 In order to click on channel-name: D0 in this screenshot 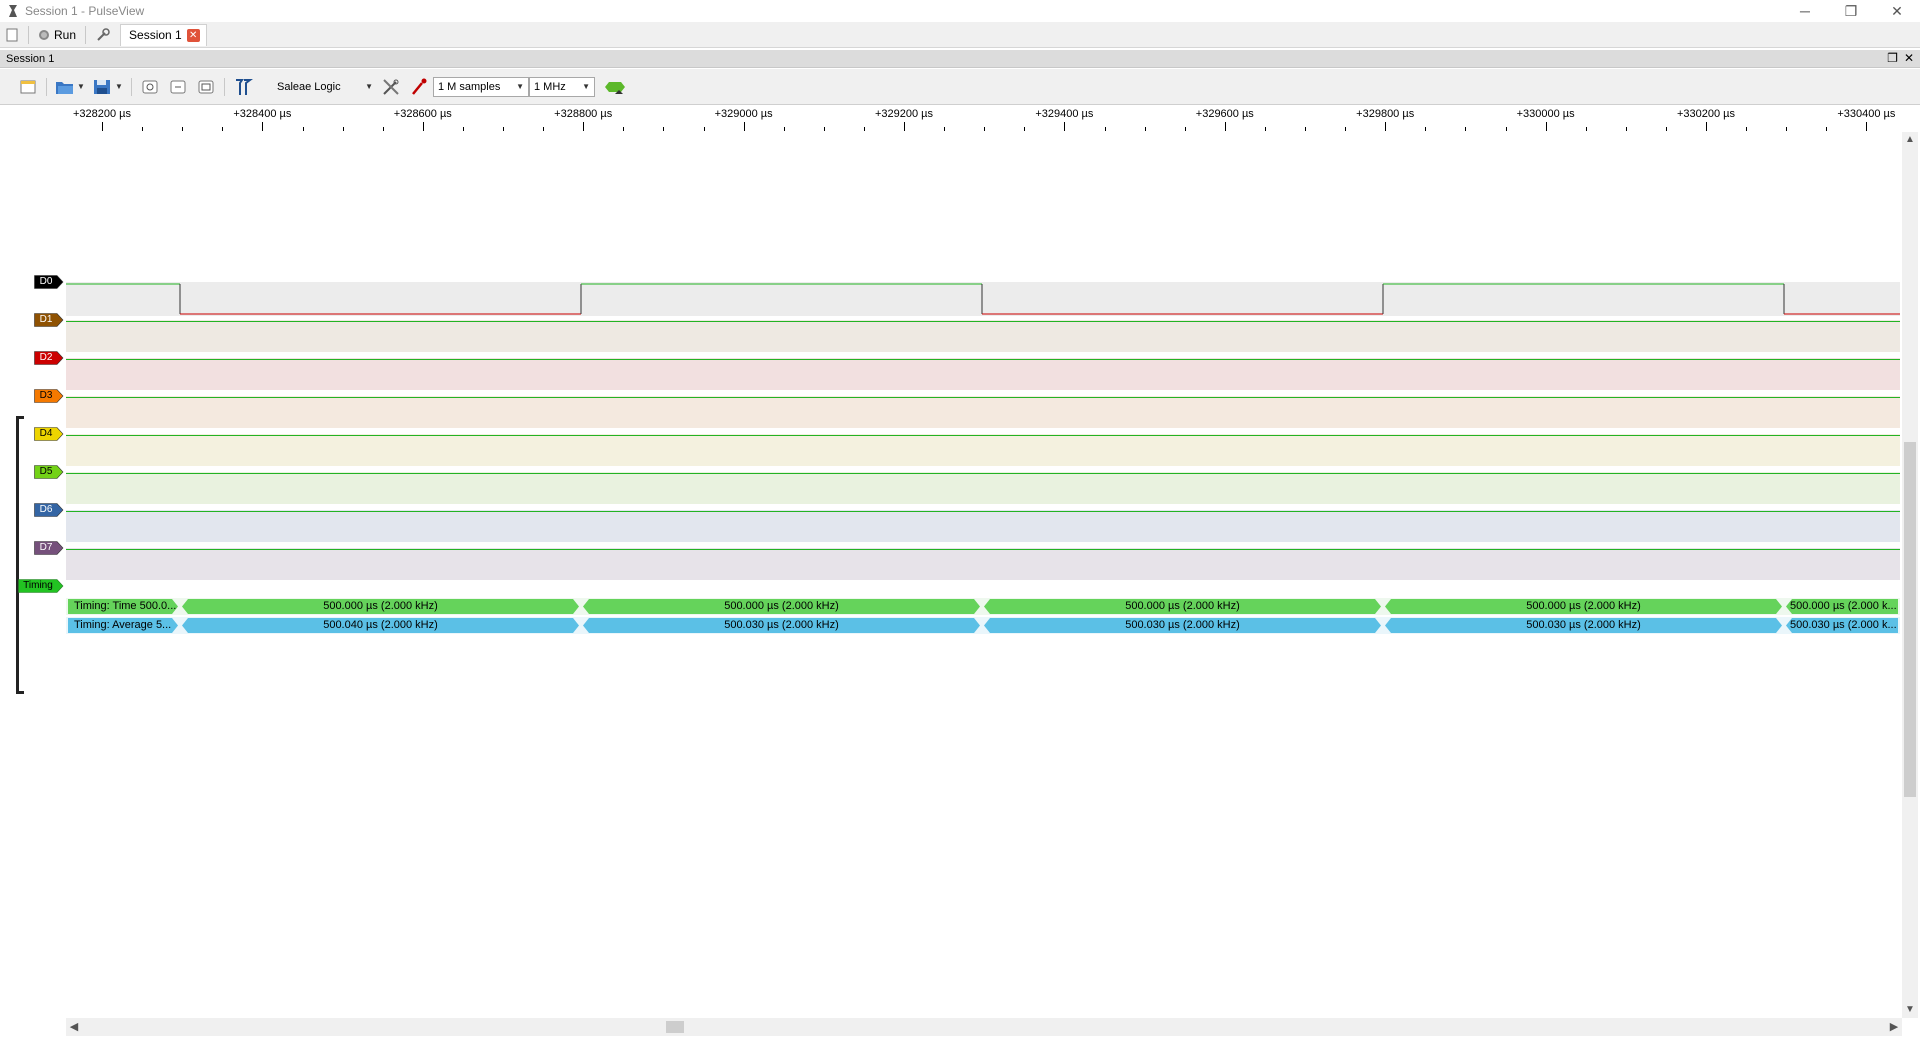, I will do `click(46, 281)`.